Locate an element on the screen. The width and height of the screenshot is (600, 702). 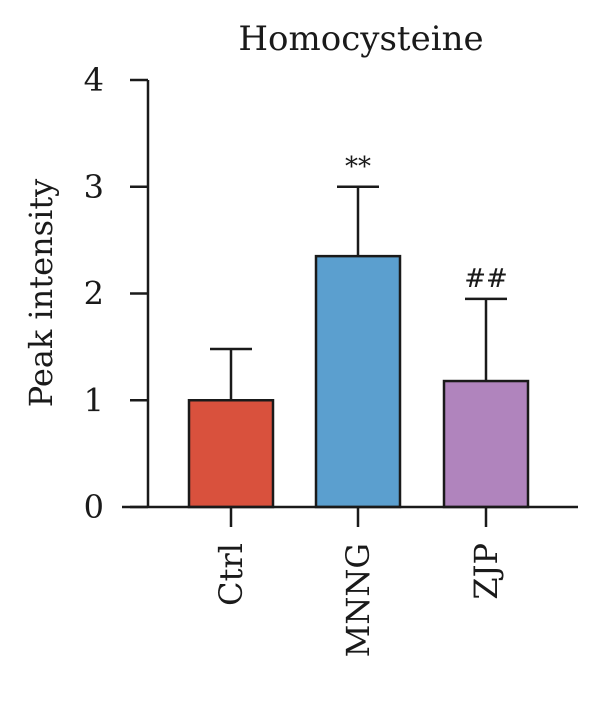
y-tick-label-2: 2 is located at coordinates (94, 294).